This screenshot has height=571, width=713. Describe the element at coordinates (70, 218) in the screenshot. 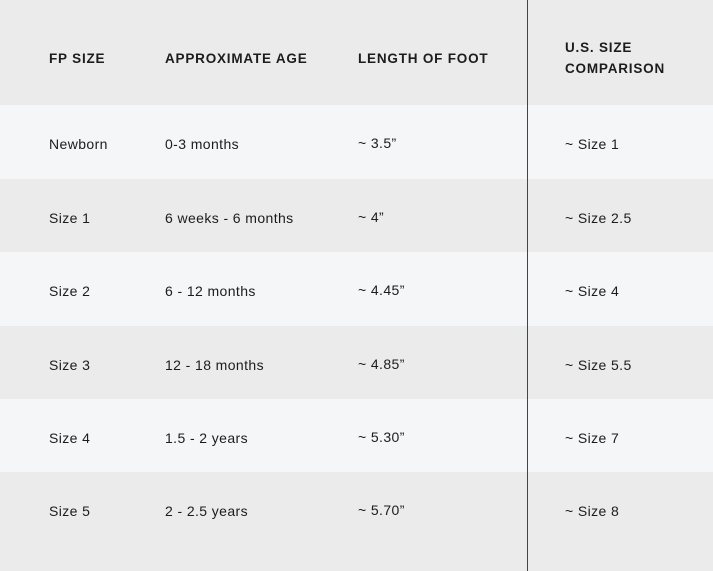

I see `fp-size-cell: Size 1` at that location.